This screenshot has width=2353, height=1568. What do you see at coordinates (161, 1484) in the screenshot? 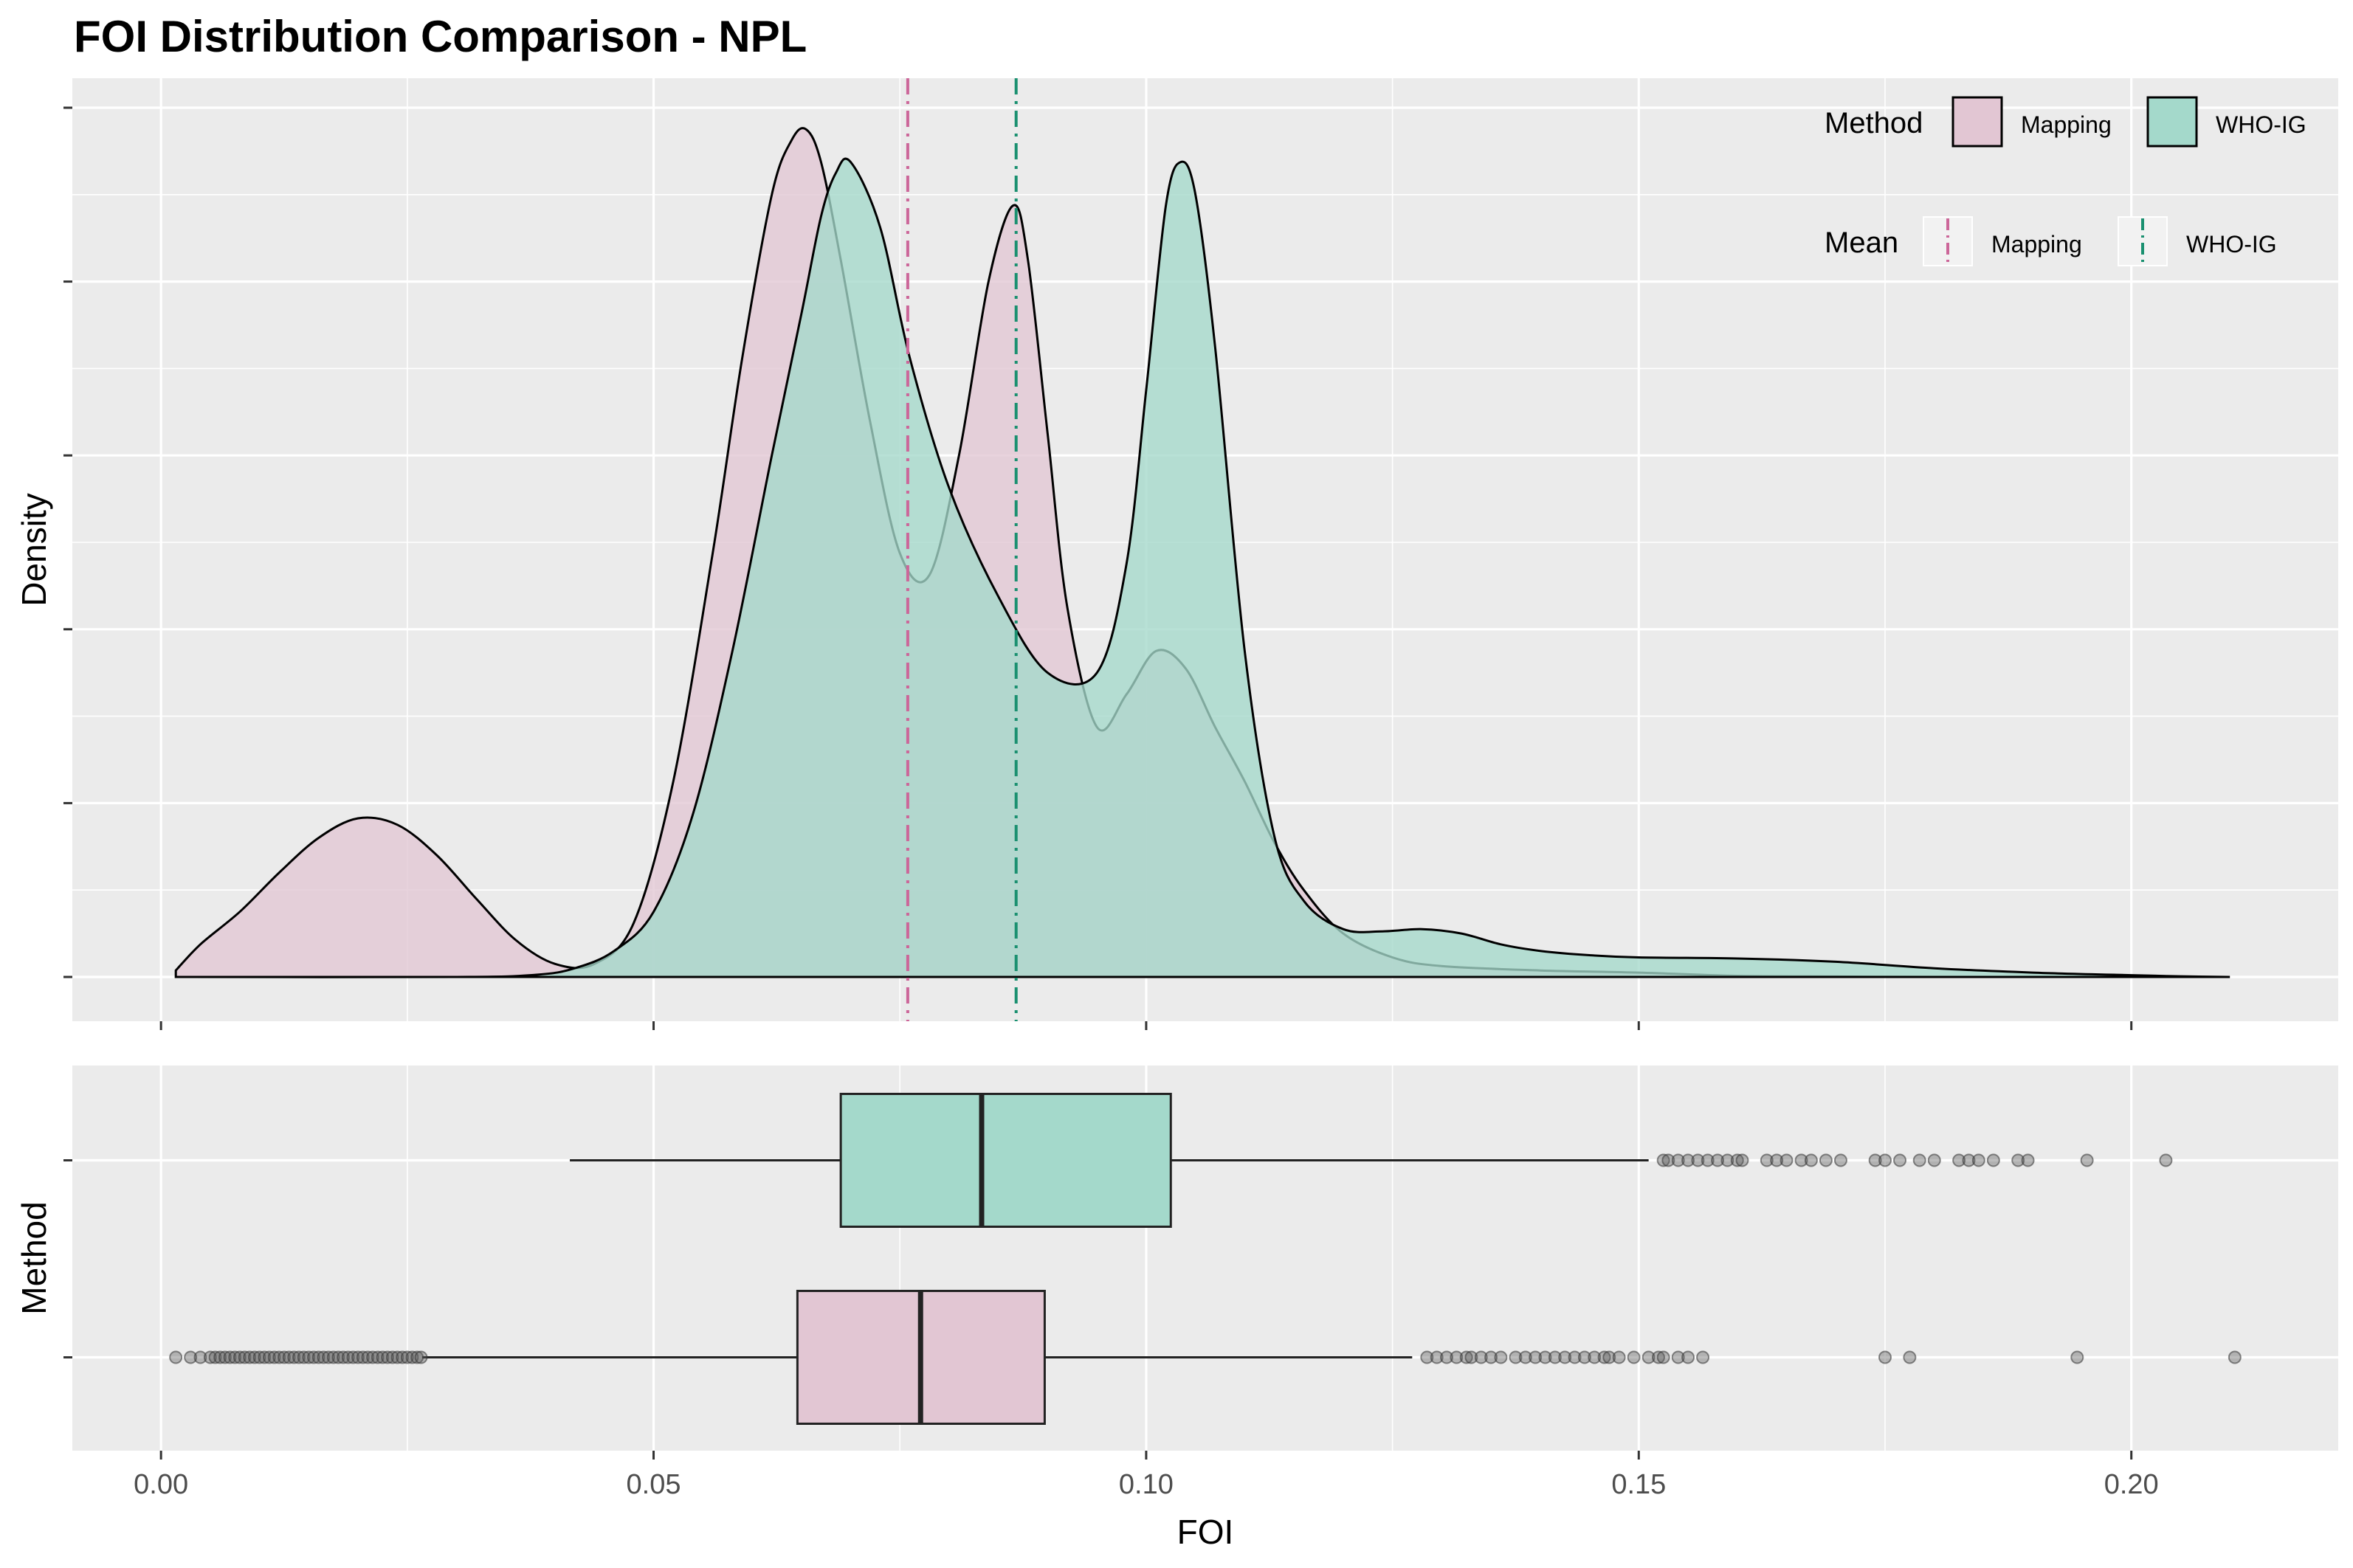
I see `x-tick-label: 0.00` at bounding box center [161, 1484].